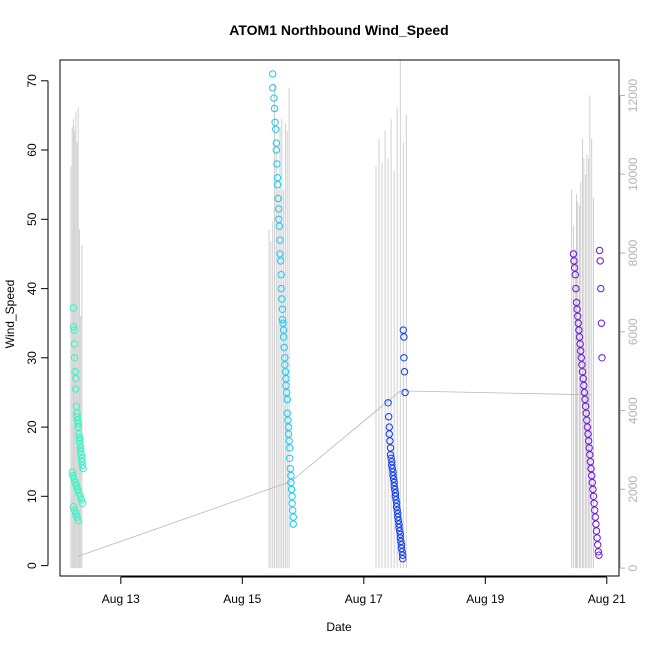 This screenshot has height=650, width=650. What do you see at coordinates (32, 150) in the screenshot?
I see `y-tick-label: 60` at bounding box center [32, 150].